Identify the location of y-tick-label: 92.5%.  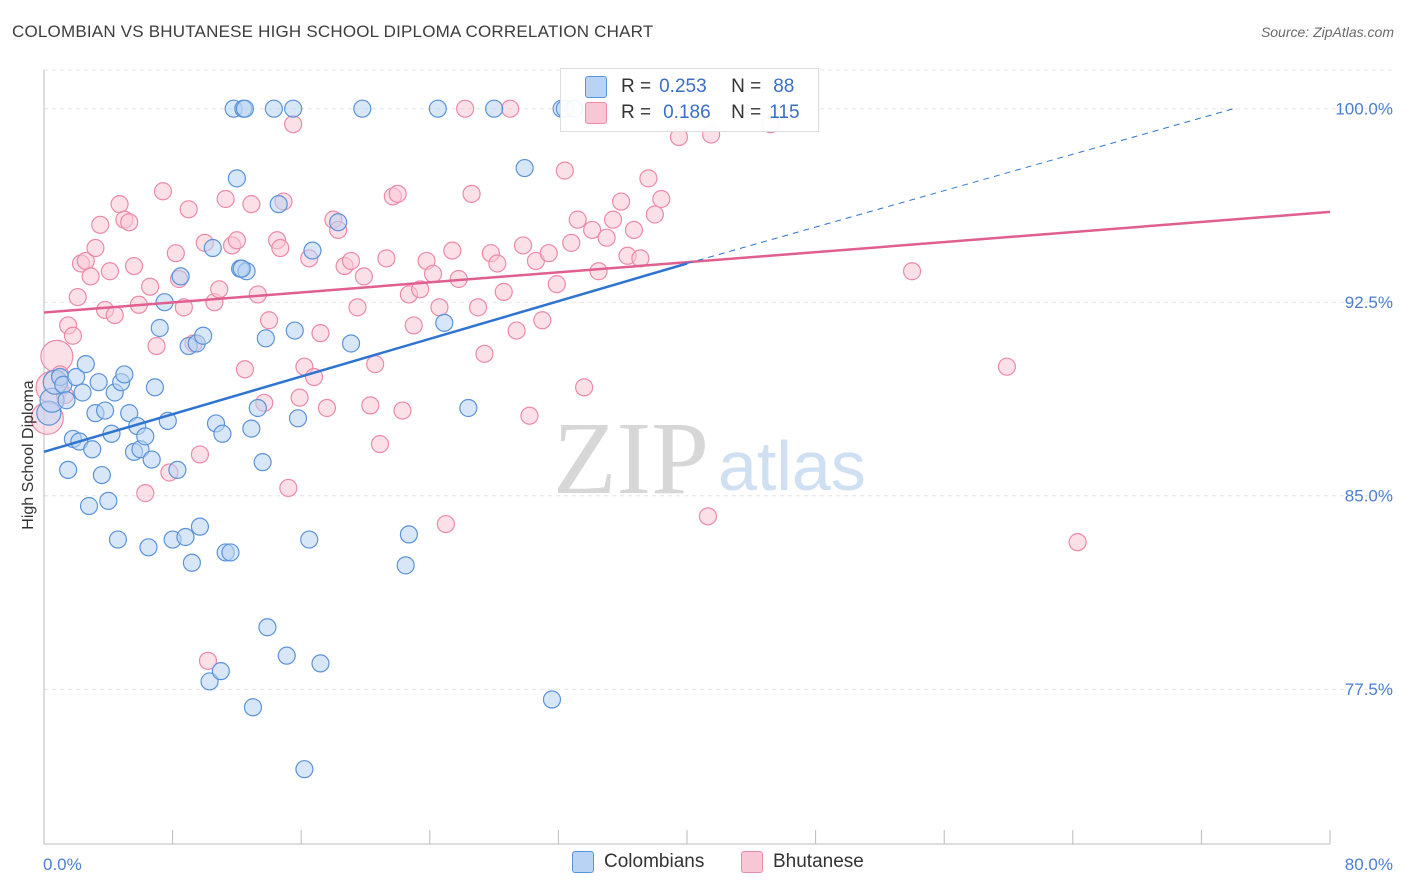
(1369, 302).